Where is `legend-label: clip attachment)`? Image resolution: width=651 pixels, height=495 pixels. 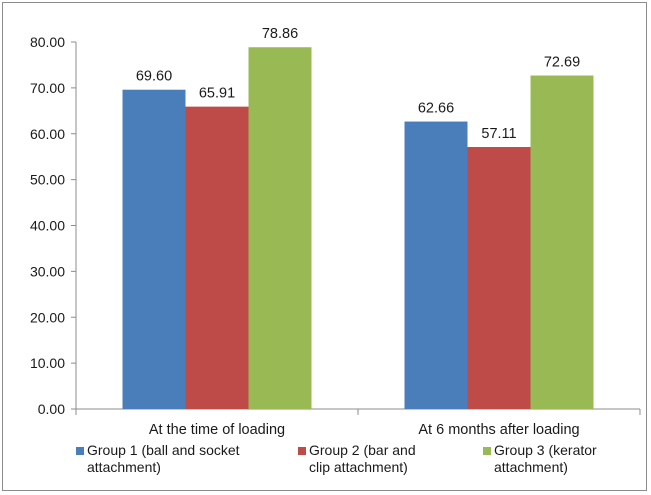
legend-label: clip attachment) is located at coordinates (358, 467).